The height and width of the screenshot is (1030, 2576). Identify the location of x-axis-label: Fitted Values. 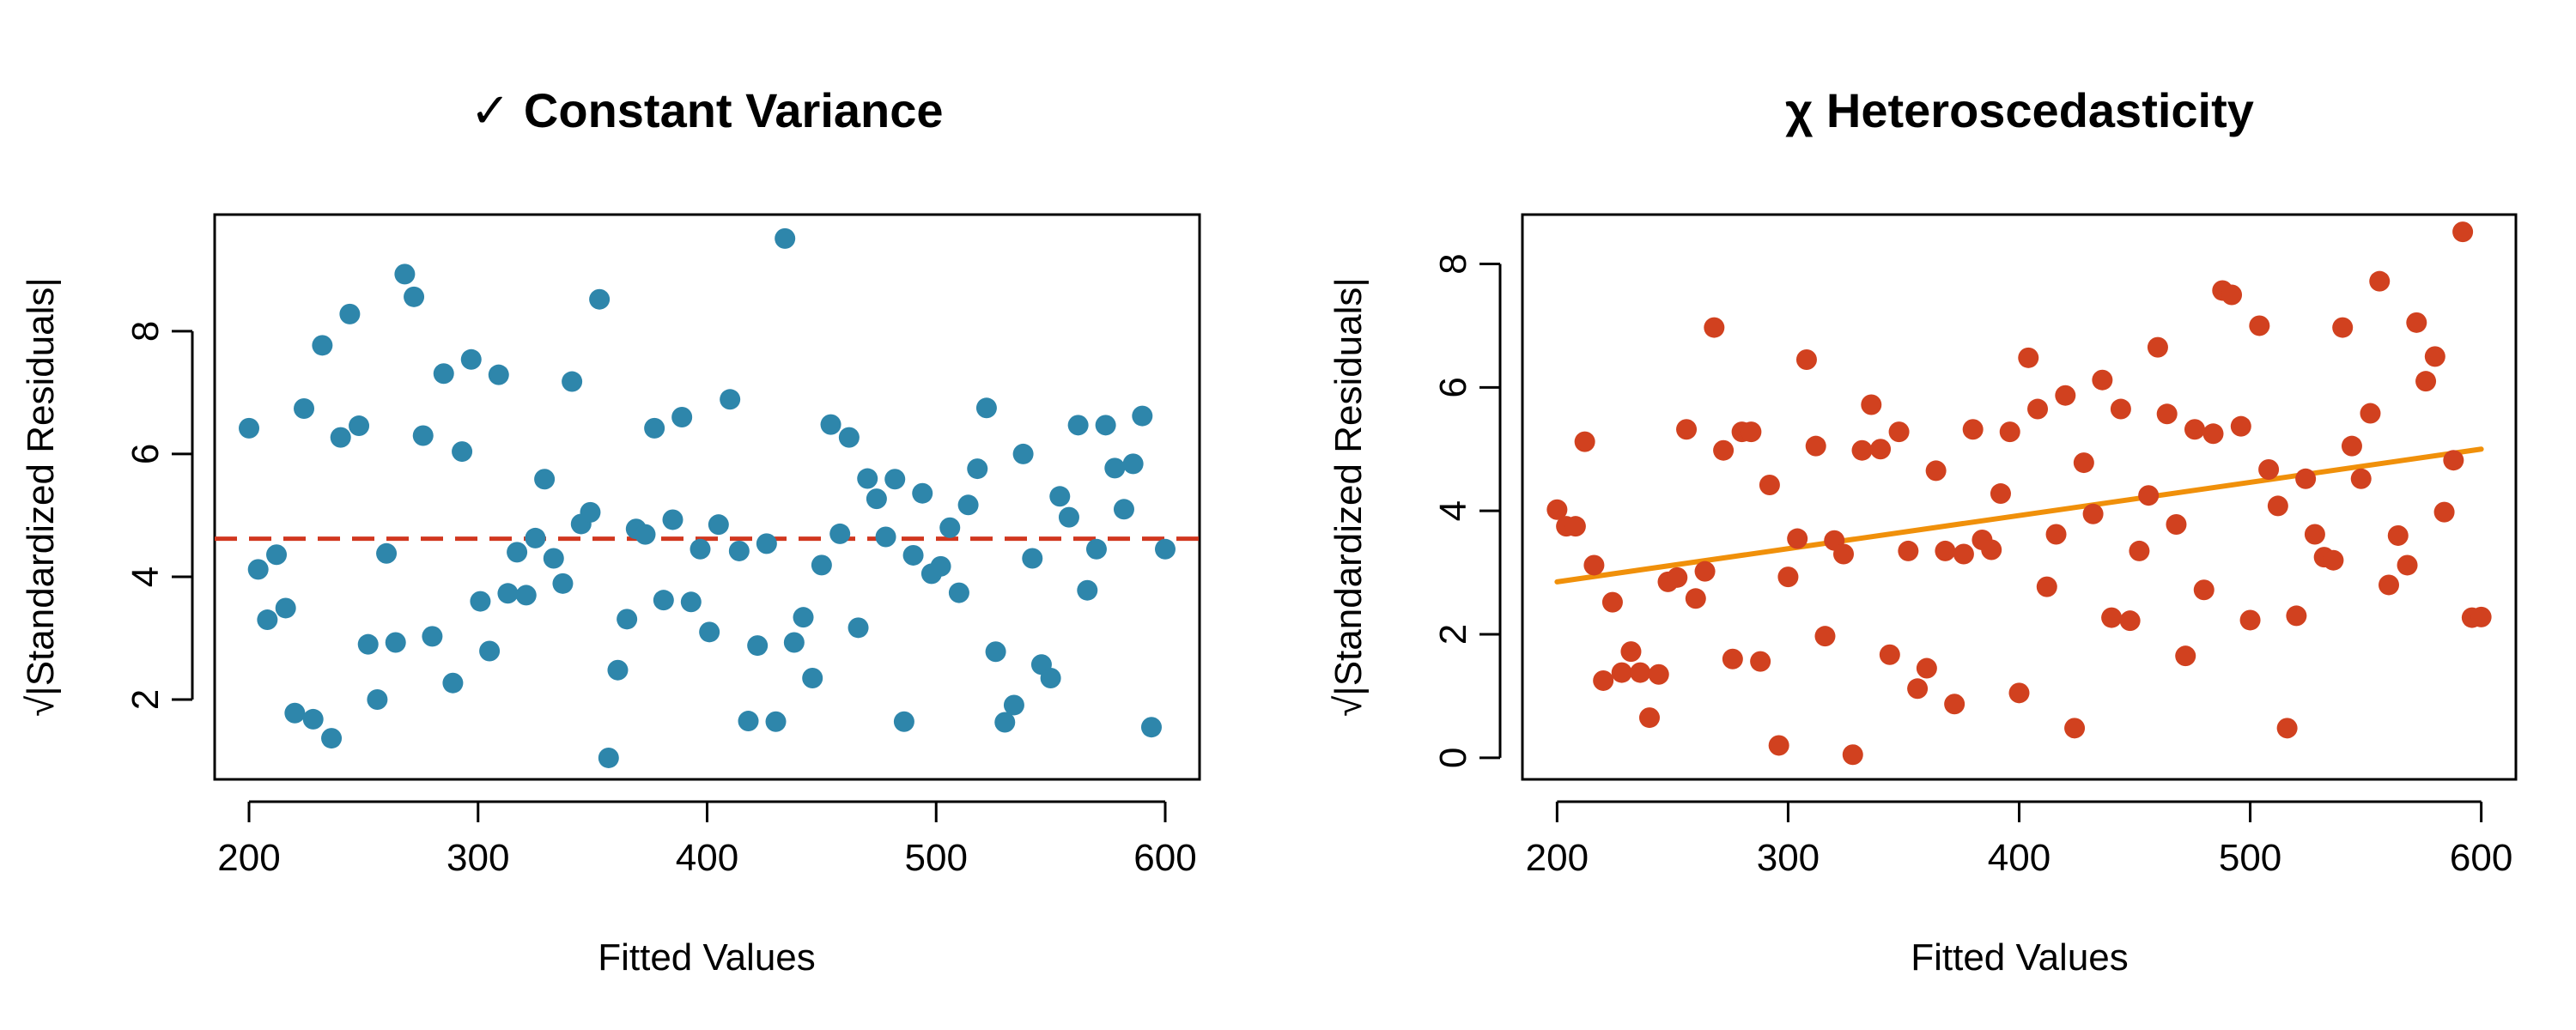
(2020, 957).